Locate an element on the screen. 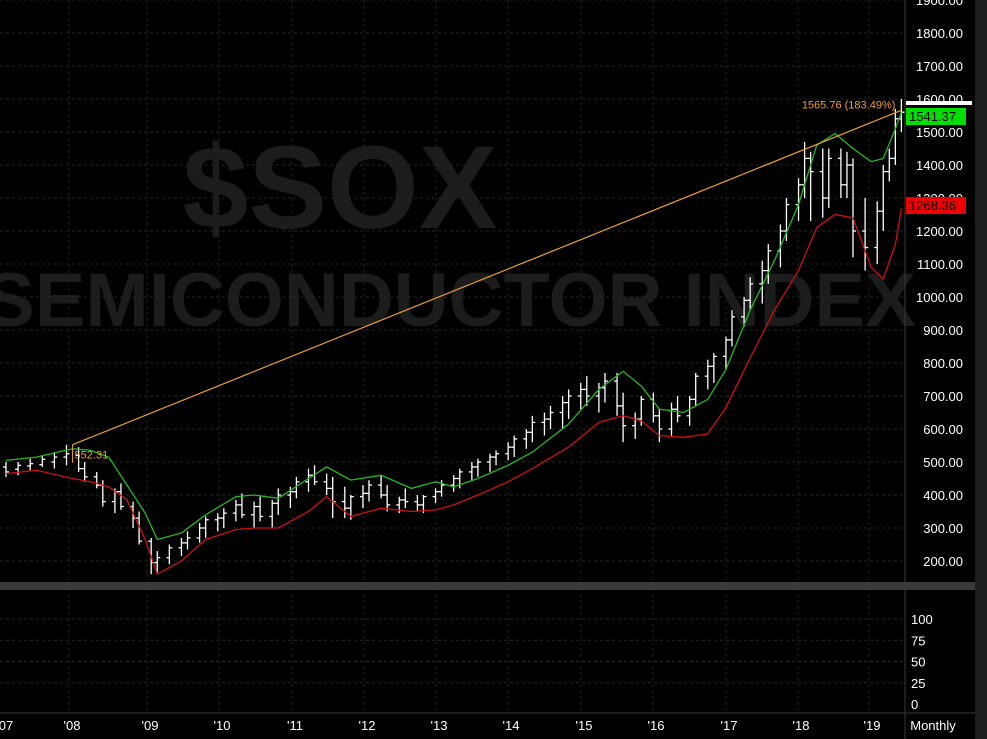 The width and height of the screenshot is (987, 739). pane-separator is located at coordinates (487, 586).